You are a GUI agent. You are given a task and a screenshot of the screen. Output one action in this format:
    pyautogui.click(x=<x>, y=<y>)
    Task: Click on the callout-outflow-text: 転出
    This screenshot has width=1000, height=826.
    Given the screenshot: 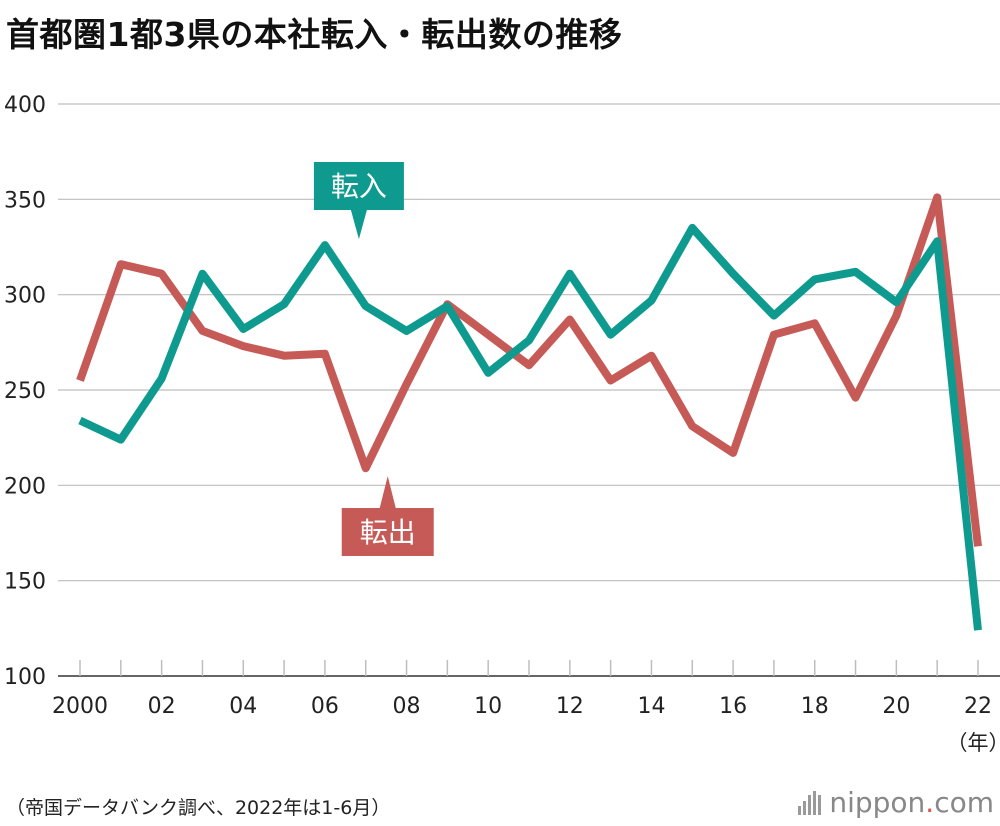 What is the action you would take?
    pyautogui.click(x=388, y=532)
    